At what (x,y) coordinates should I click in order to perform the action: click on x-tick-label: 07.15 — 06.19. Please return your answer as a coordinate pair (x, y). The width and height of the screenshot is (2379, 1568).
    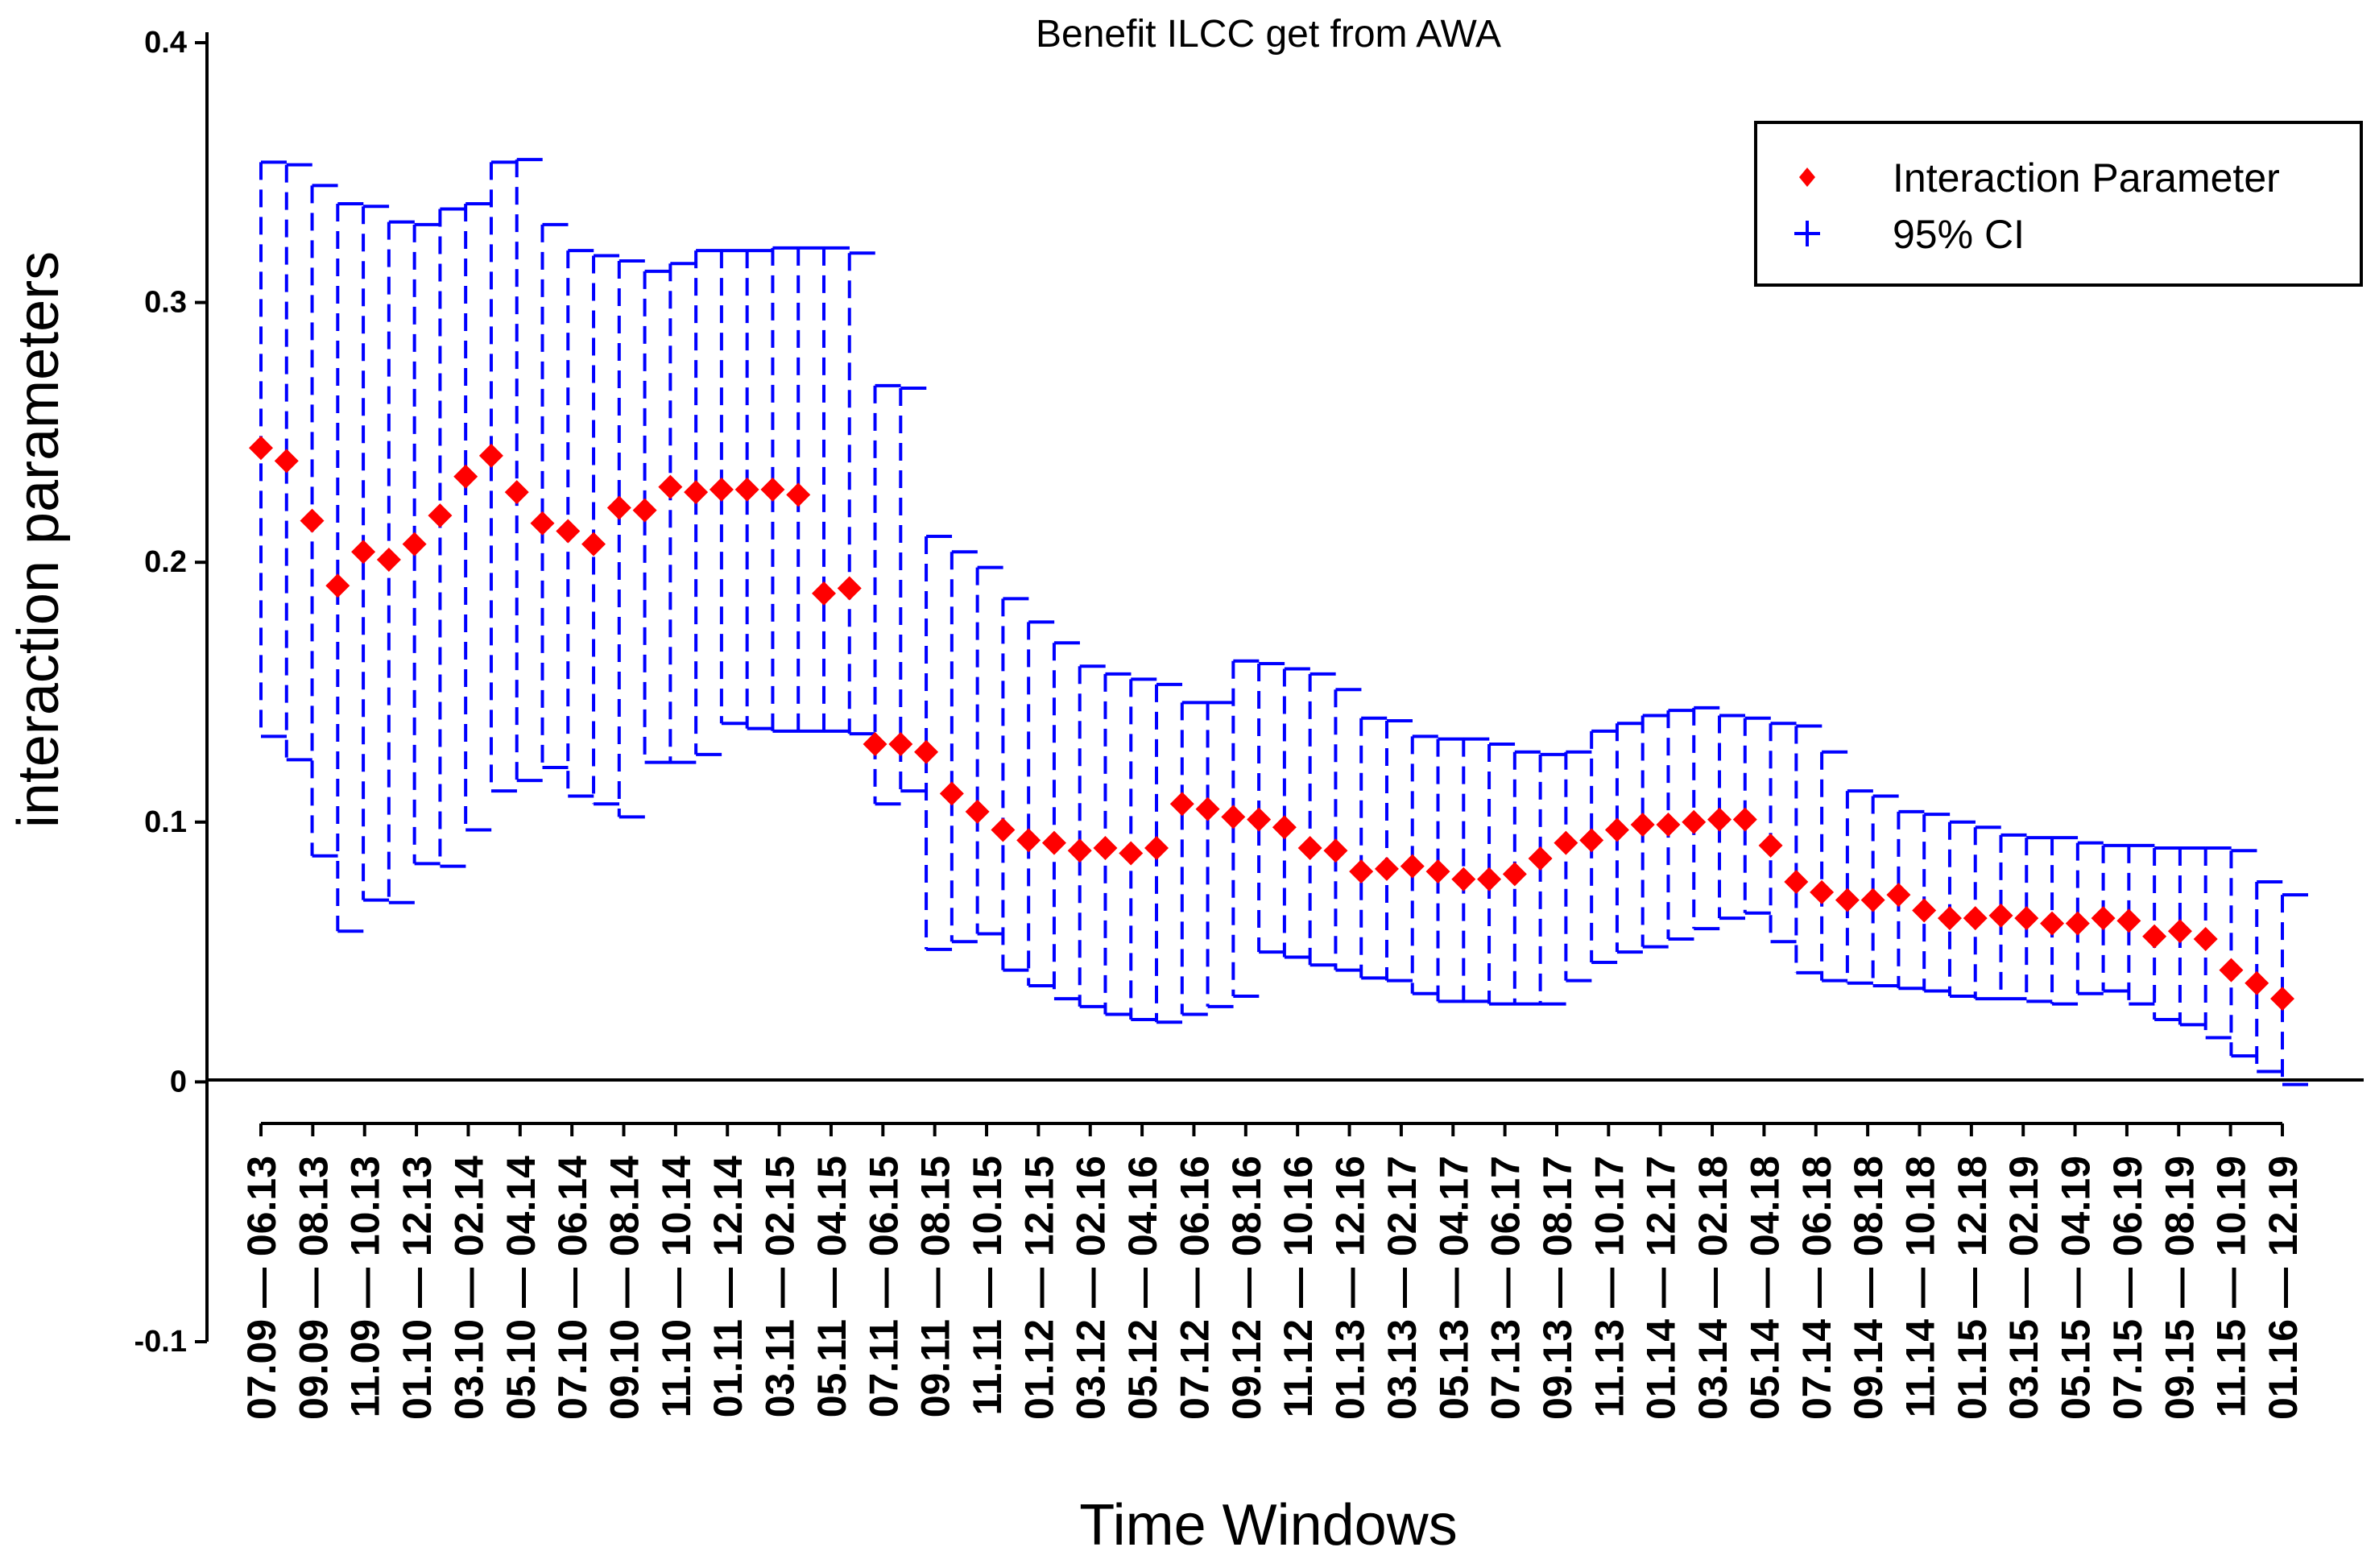
    Looking at the image, I should click on (2127, 1288).